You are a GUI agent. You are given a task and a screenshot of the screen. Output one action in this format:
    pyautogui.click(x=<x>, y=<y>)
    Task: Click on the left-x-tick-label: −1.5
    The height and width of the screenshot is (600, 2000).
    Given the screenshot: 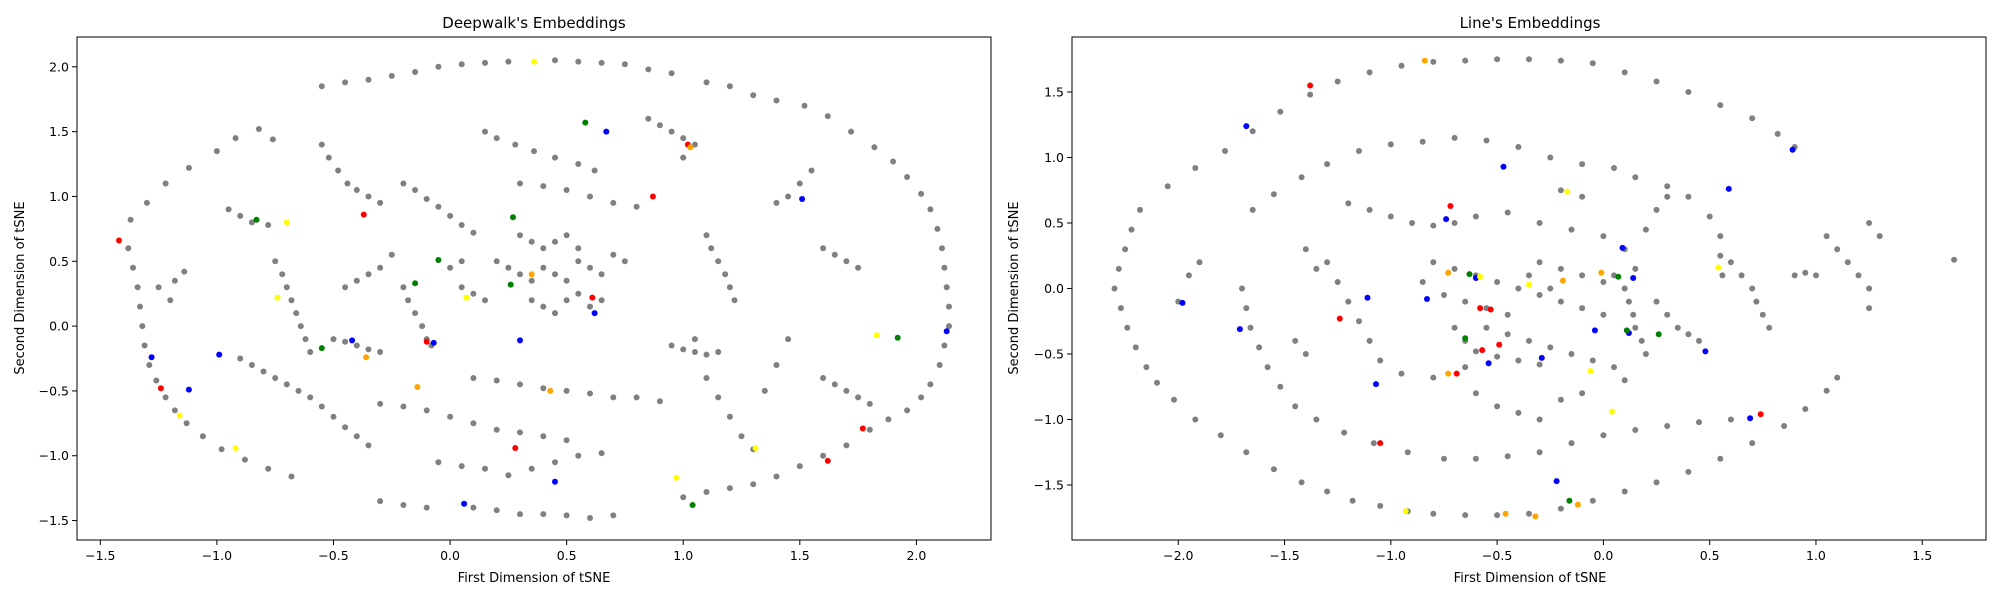 What is the action you would take?
    pyautogui.click(x=100, y=555)
    